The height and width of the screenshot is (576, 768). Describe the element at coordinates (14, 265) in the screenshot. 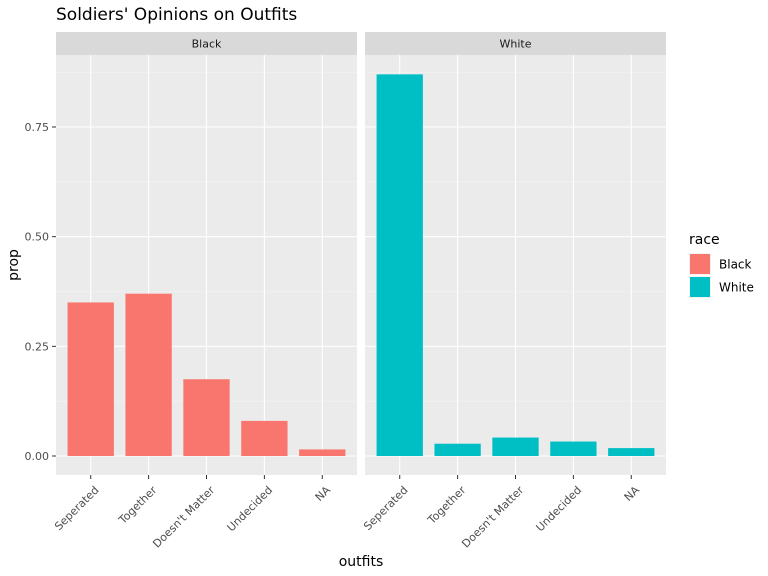

I see `y-axis-title: prop` at that location.